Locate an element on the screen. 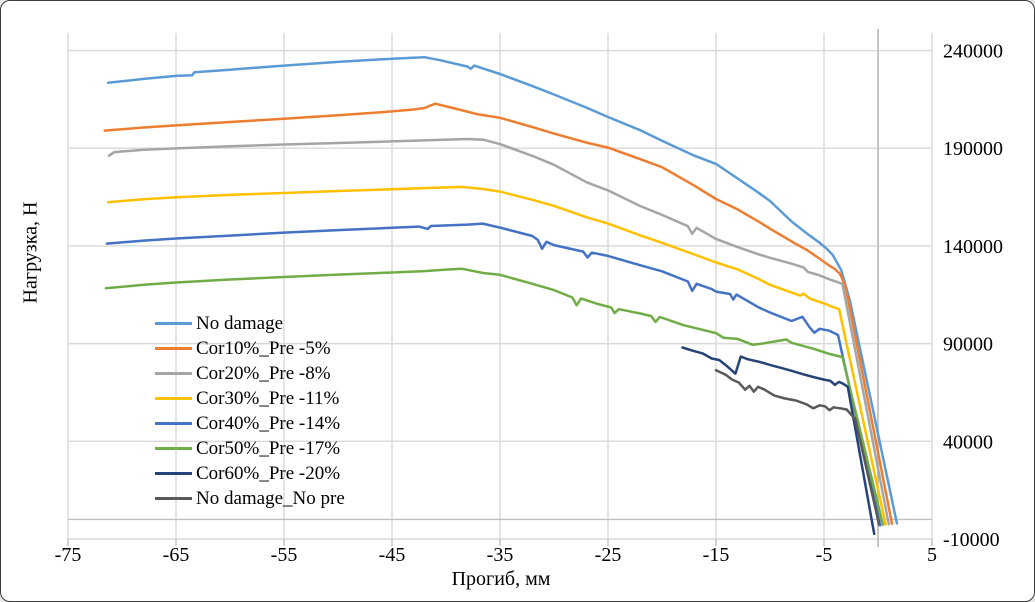  legend-item-no-damage: No damage is located at coordinates (250, 323).